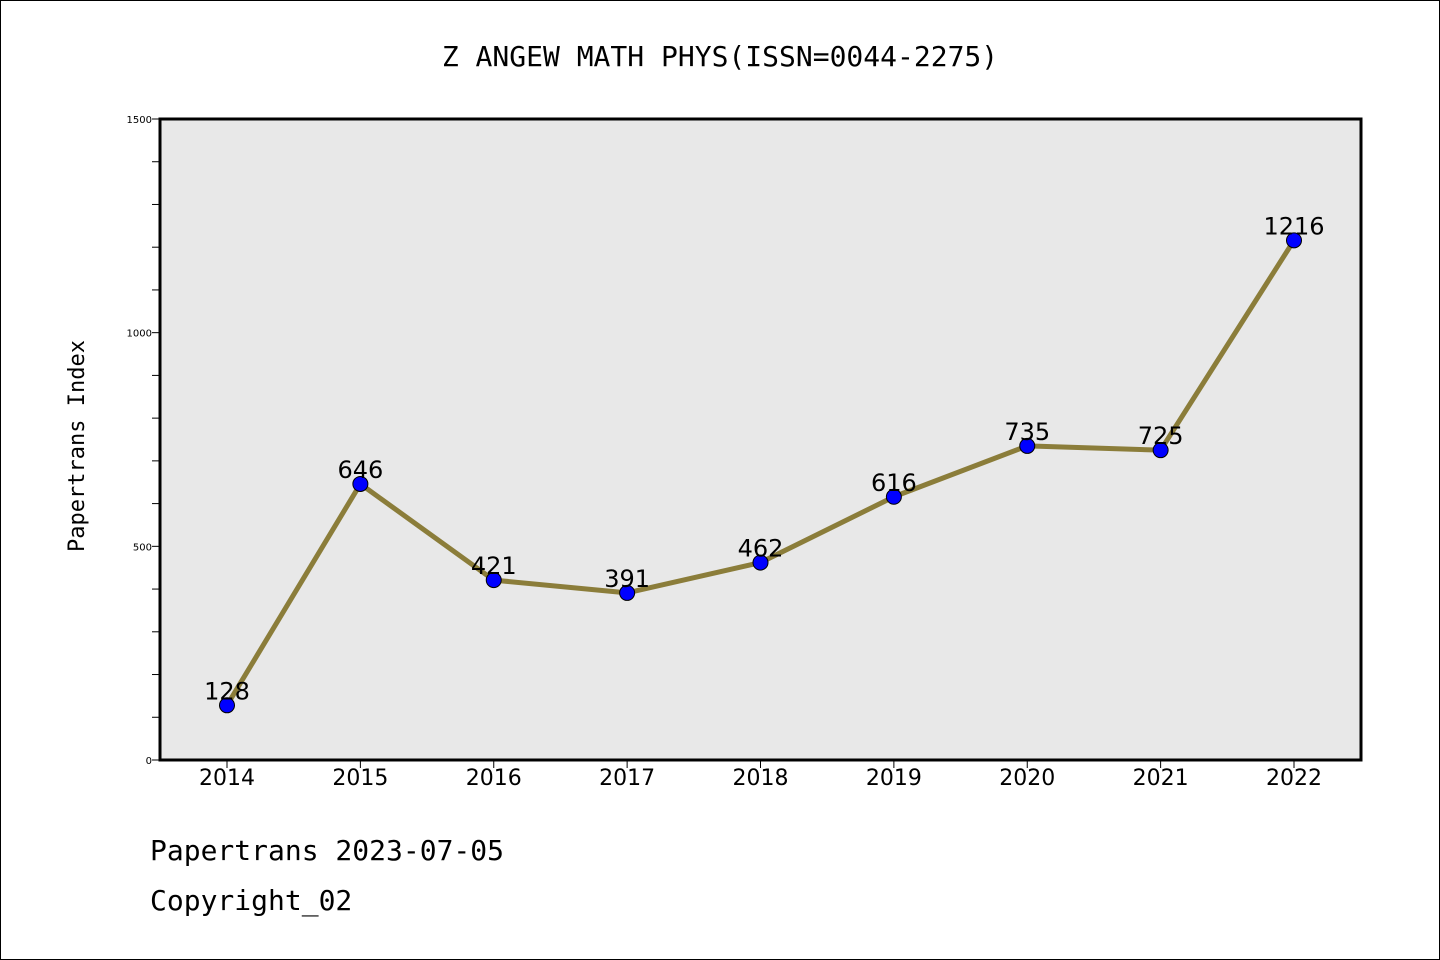 Image resolution: width=1440 pixels, height=960 pixels. Describe the element at coordinates (1027, 778) in the screenshot. I see `x-tick-label: 2020` at that location.